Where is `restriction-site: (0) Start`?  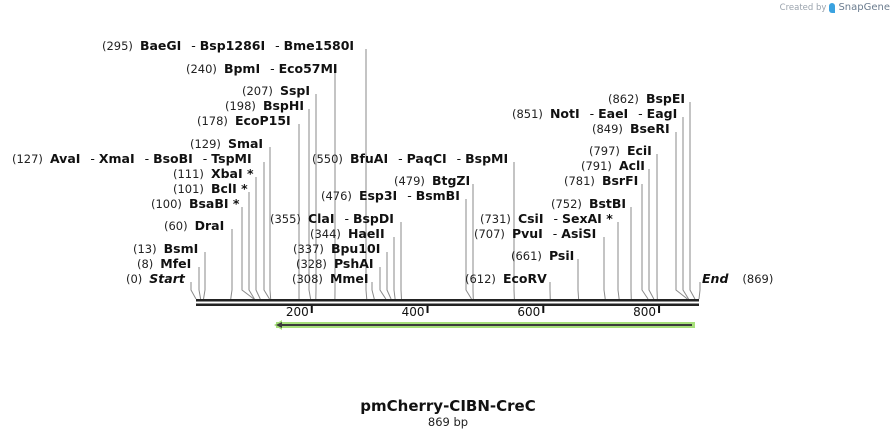
restriction-site: (0) Start is located at coordinates (156, 278).